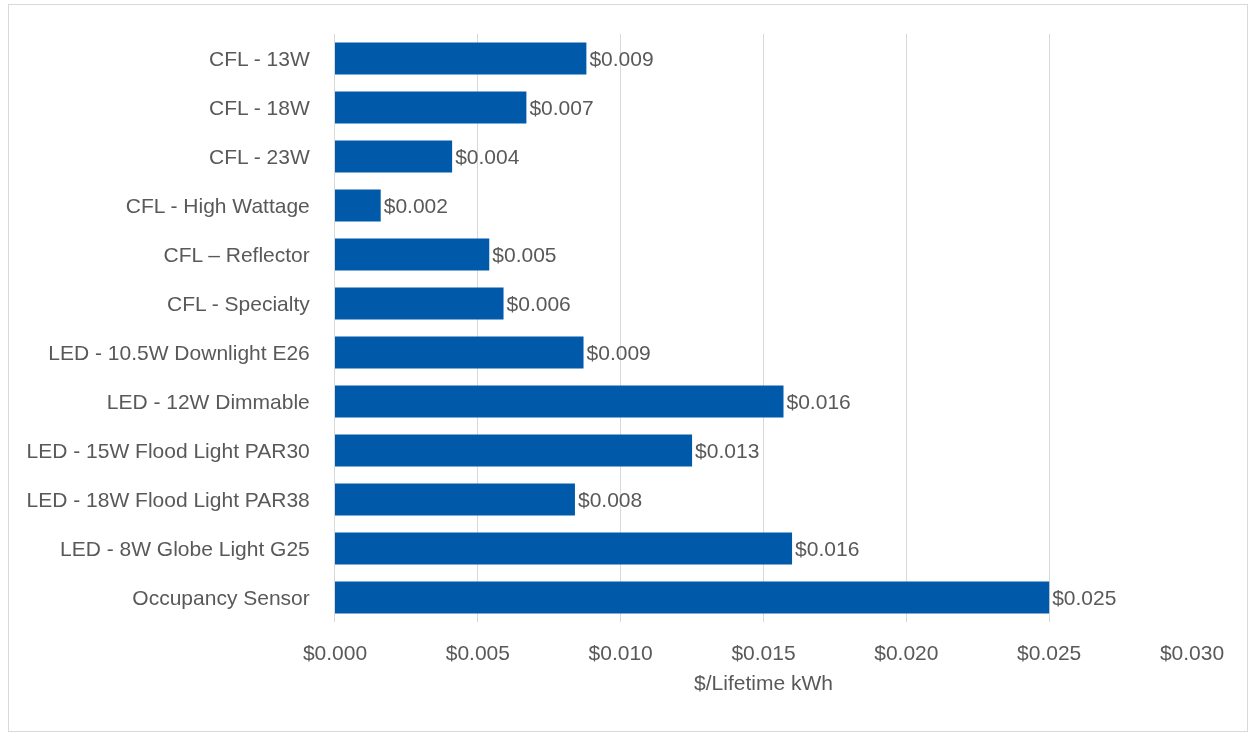 Image resolution: width=1252 pixels, height=736 pixels. What do you see at coordinates (168, 450) in the screenshot?
I see `y-tick-label: LED - 15W Flood Light PAR30` at bounding box center [168, 450].